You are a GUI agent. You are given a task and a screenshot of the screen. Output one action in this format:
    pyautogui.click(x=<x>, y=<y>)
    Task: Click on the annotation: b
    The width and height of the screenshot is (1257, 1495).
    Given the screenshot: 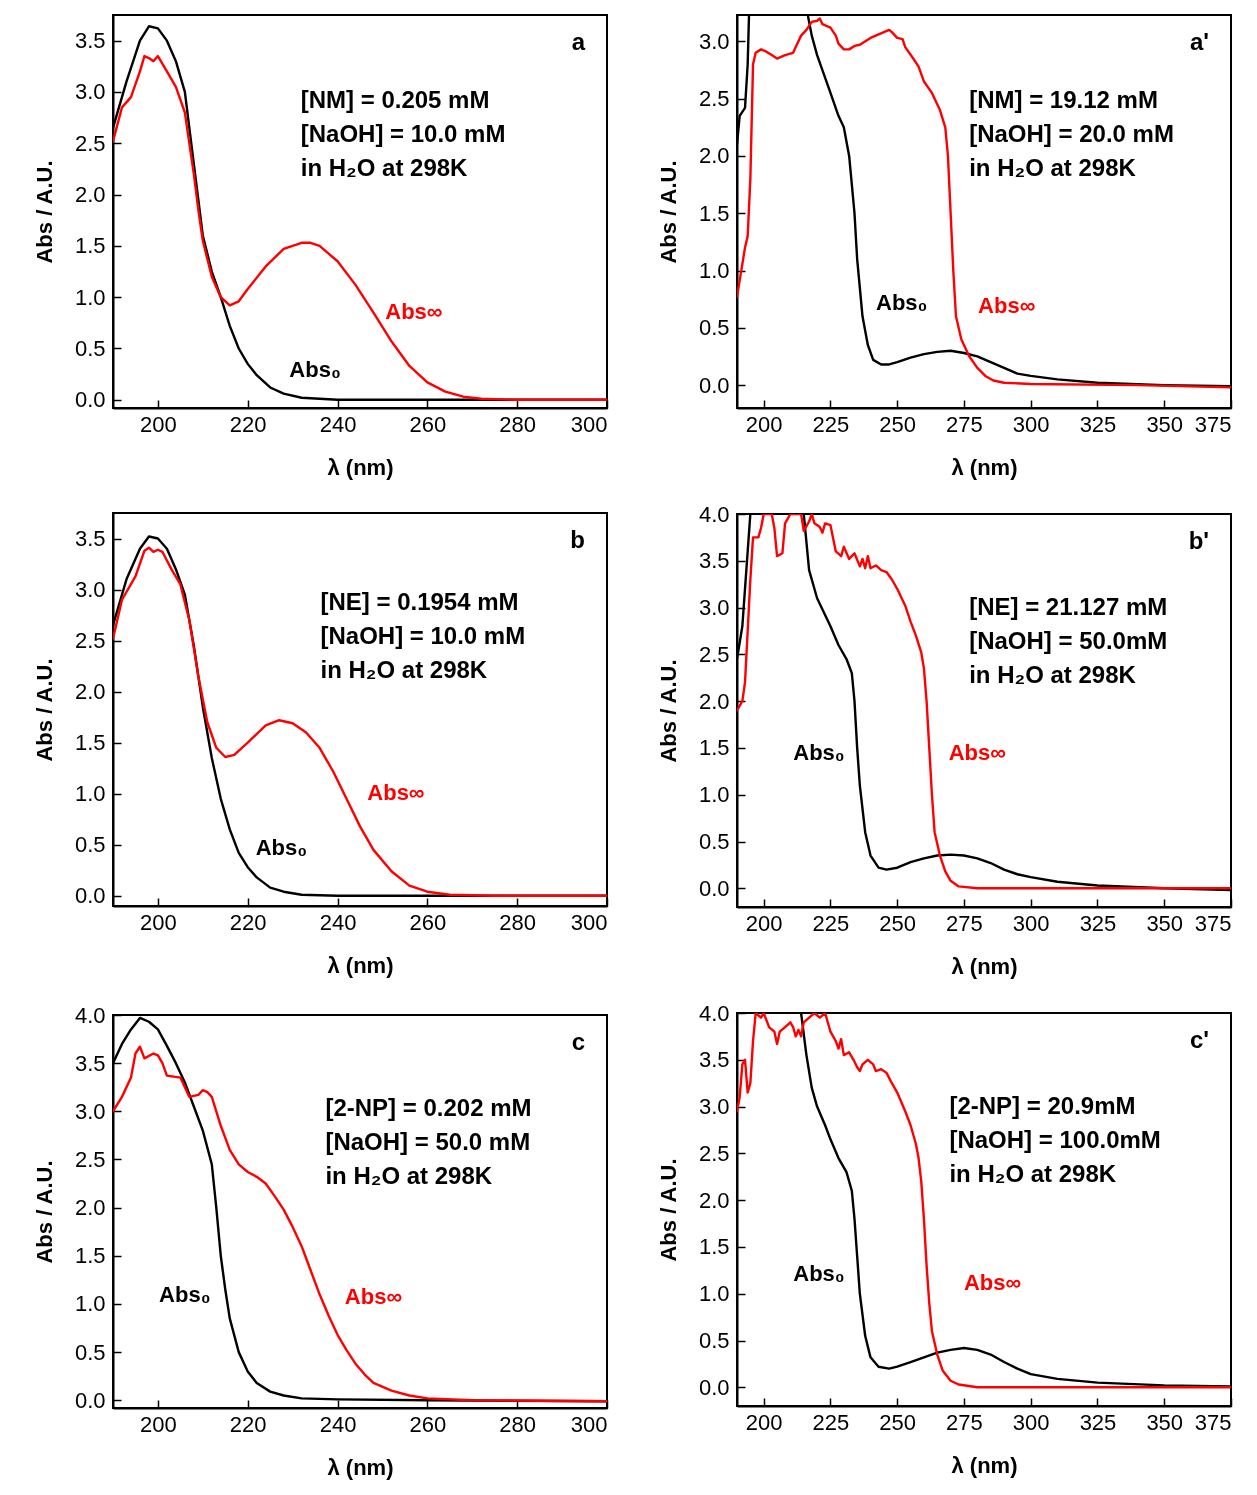 What is the action you would take?
    pyautogui.click(x=577, y=539)
    